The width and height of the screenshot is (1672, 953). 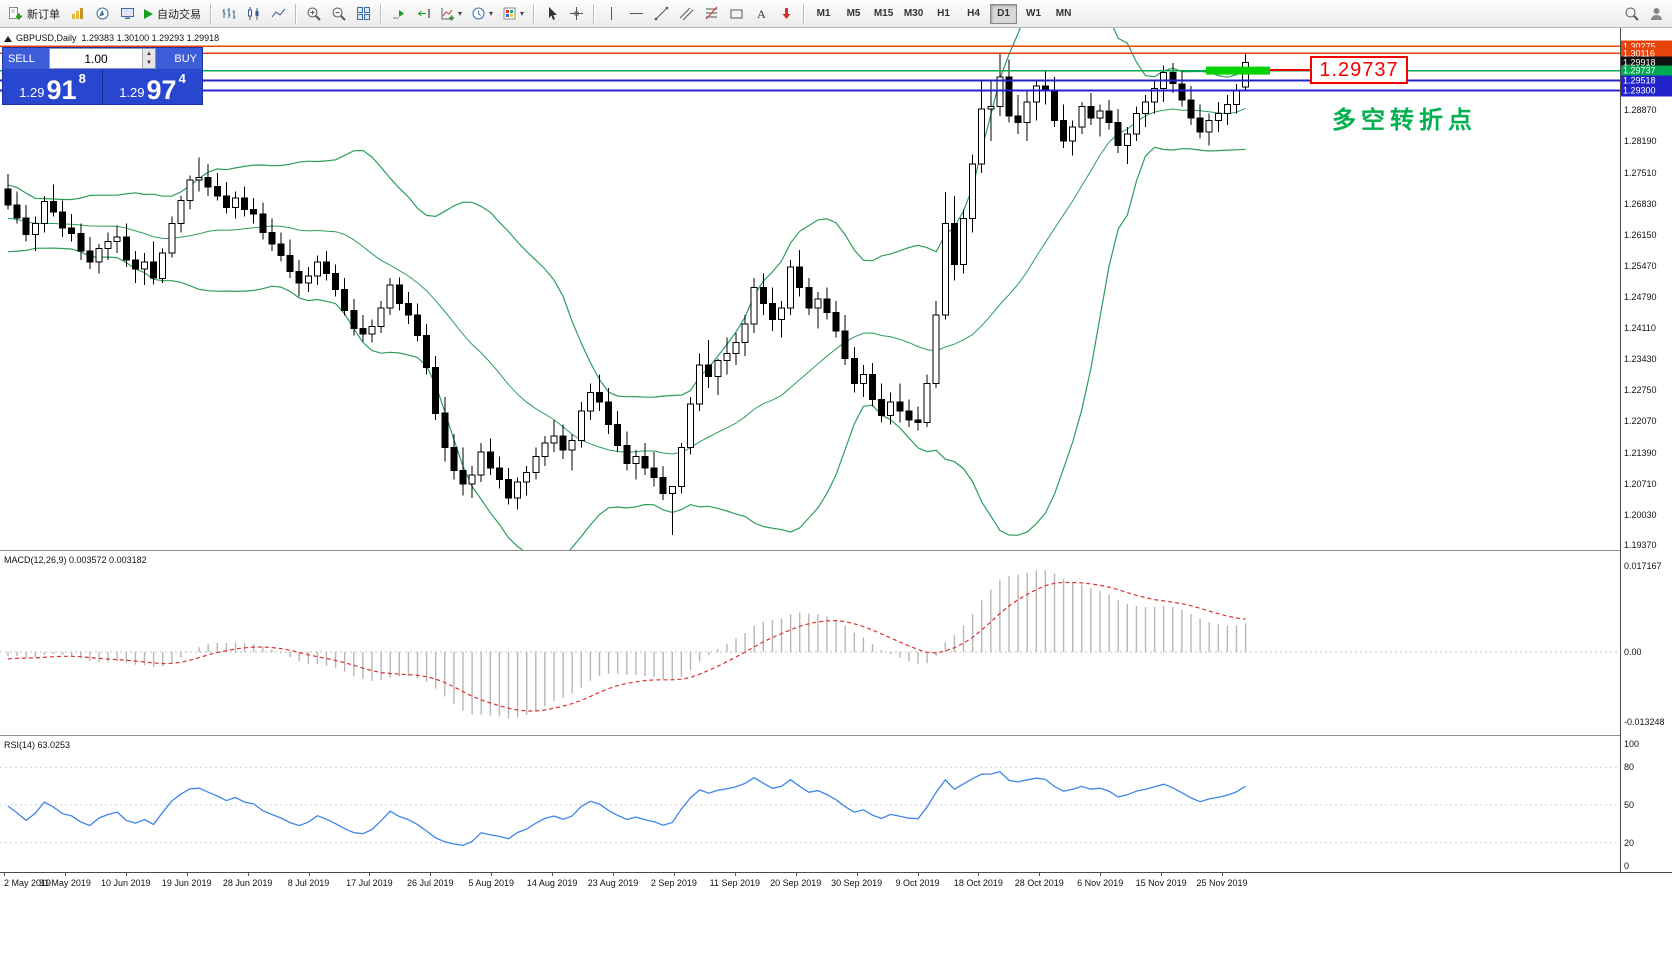 I want to click on auto-scroll-icon, so click(x=398, y=14).